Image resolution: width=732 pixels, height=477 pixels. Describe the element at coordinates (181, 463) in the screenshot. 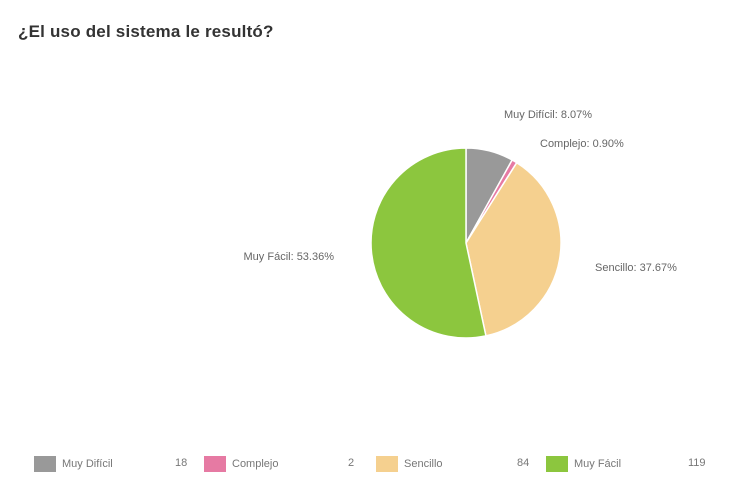

I see `legend-count-muy-dificil: 18` at that location.